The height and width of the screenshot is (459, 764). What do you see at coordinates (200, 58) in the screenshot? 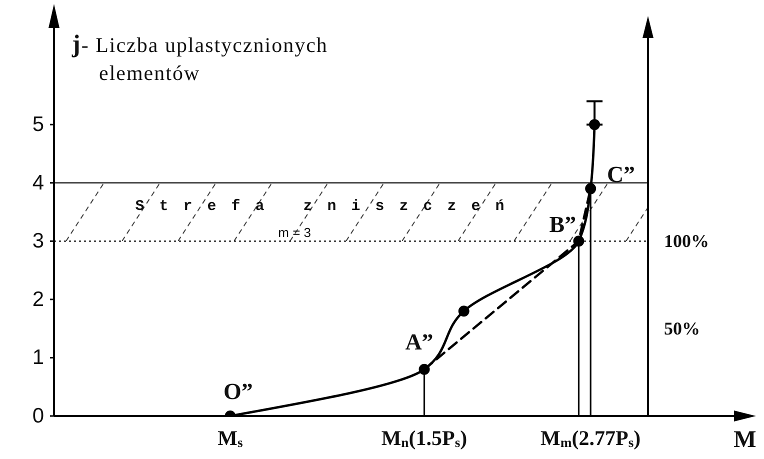
I see `y-axis-title: j- Liczba uplastycznionych elementów` at bounding box center [200, 58].